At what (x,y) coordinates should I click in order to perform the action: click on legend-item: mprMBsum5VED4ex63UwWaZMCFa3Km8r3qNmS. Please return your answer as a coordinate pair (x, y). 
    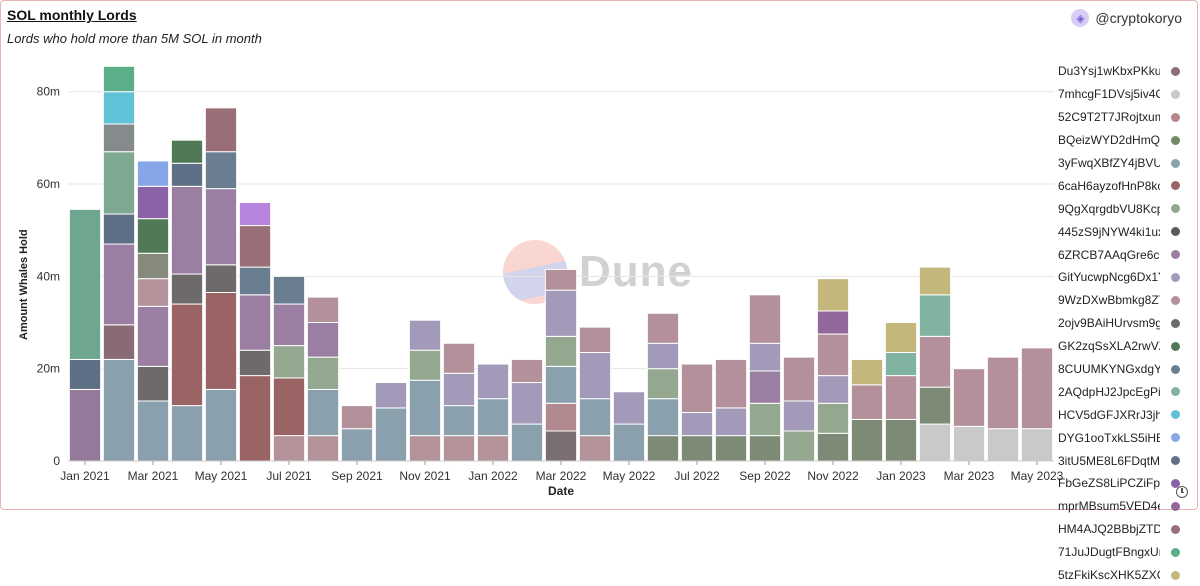
    Looking at the image, I should click on (1122, 506).